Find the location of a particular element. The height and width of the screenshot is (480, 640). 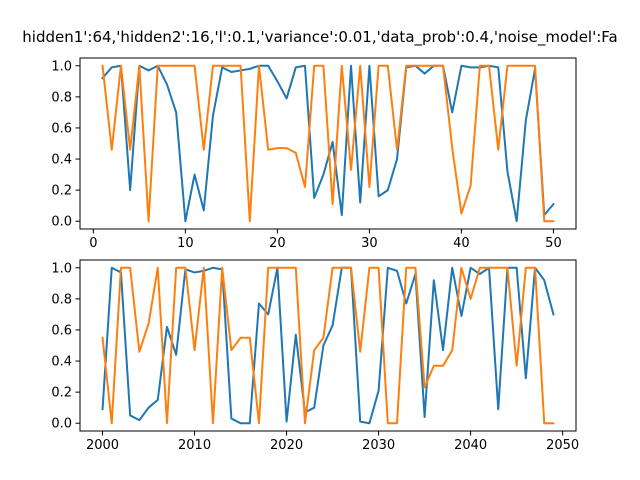

bottom-x-tick-label: 2010 is located at coordinates (194, 445).